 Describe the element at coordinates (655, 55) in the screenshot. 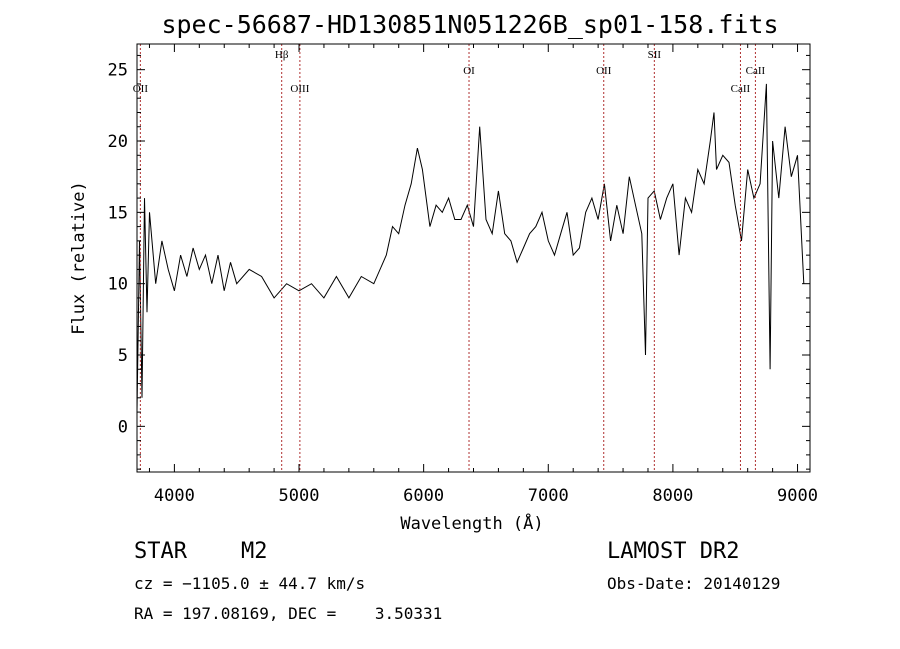

I see `spectral-line-label: SII` at that location.